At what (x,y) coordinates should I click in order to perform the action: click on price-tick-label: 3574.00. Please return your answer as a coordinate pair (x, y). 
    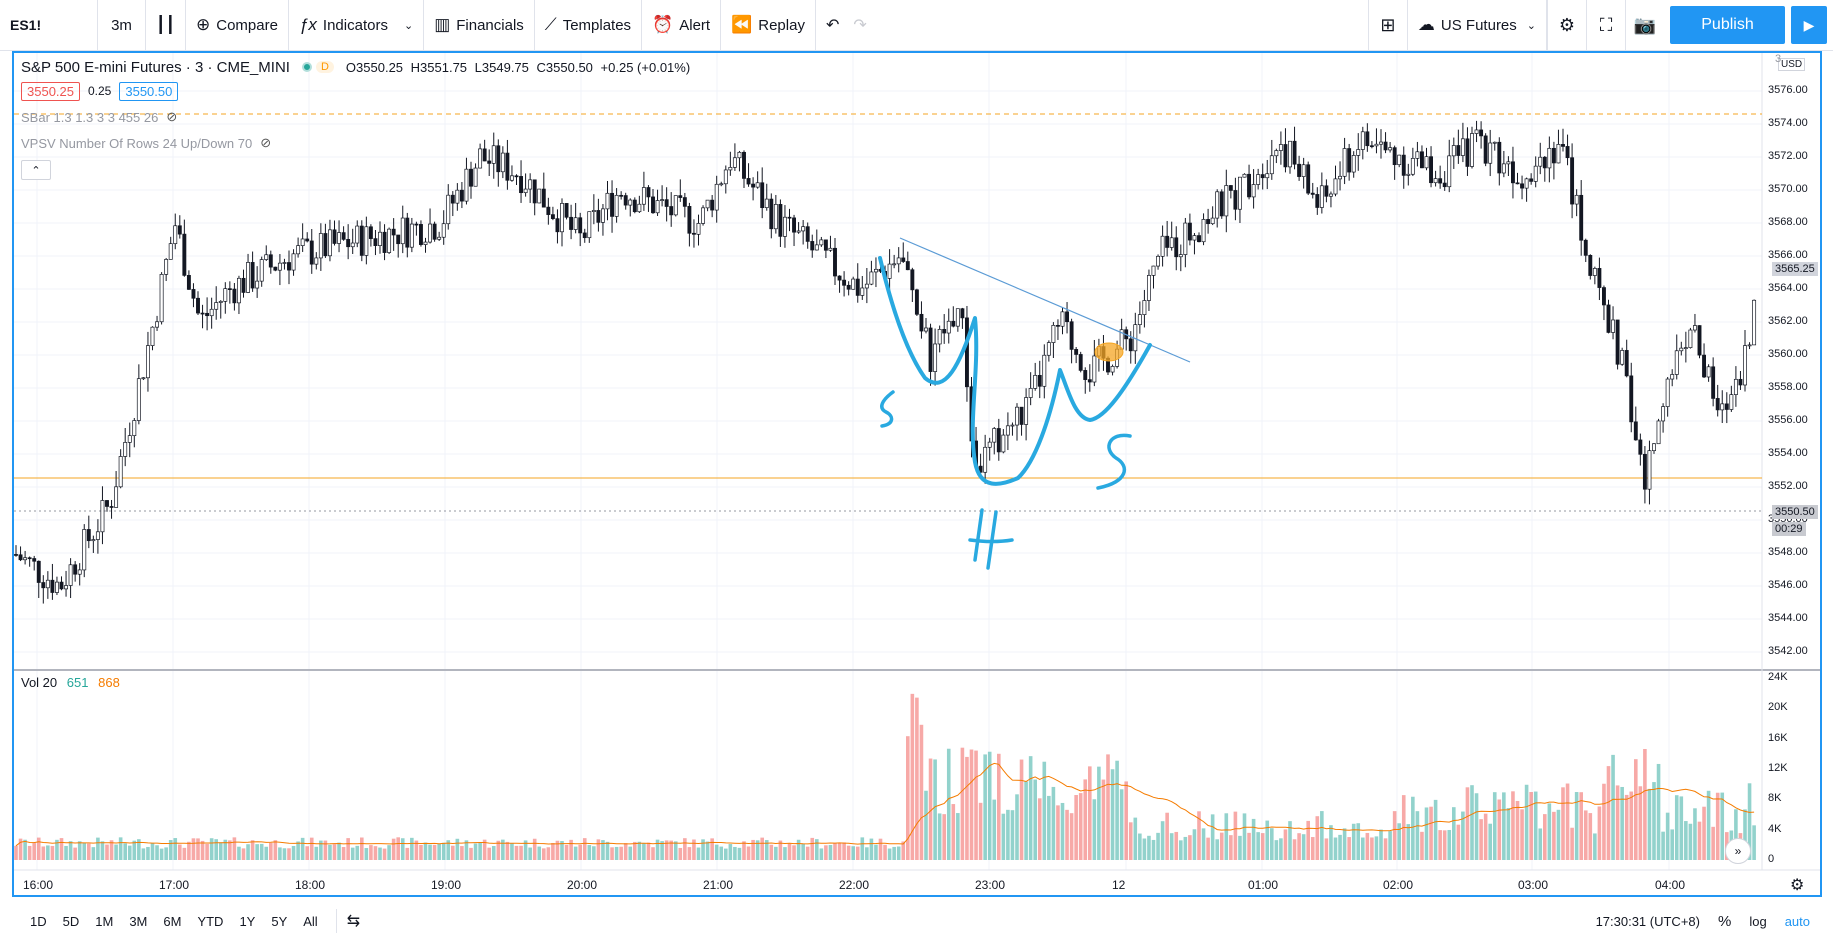
    Looking at the image, I should click on (1788, 123).